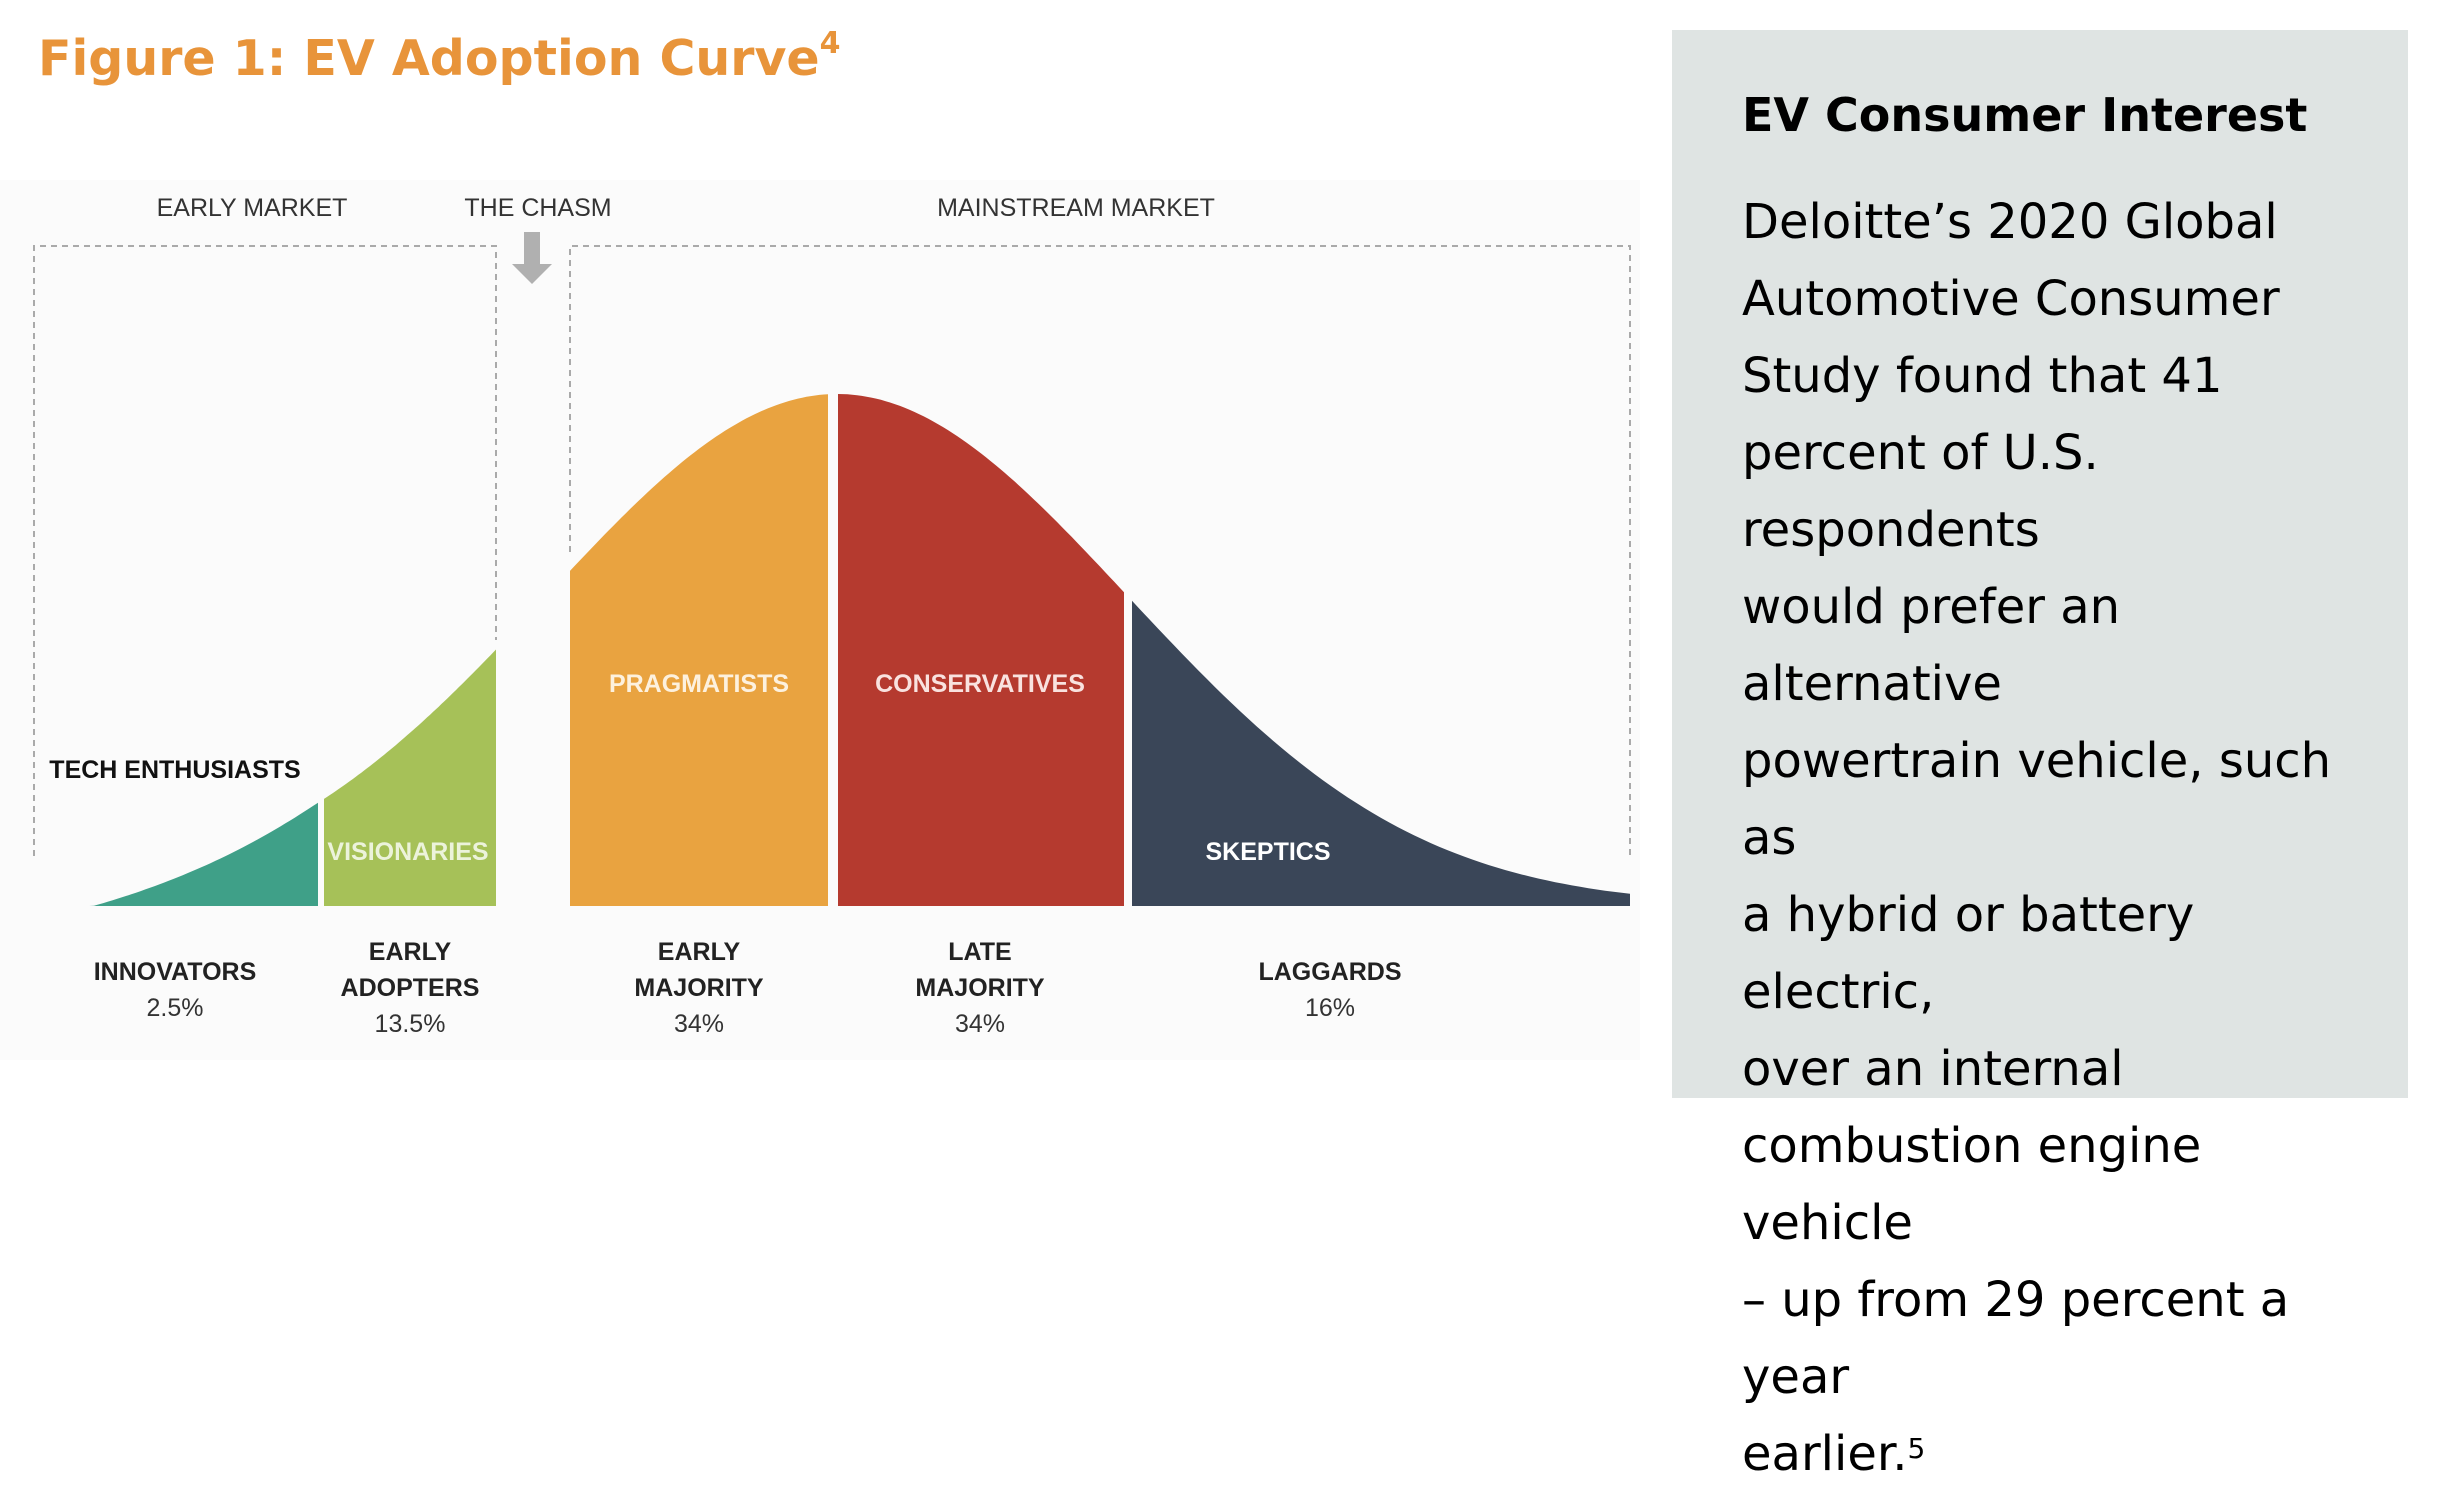 Image resolution: width=2440 pixels, height=1493 pixels. Describe the element at coordinates (1982, 376) in the screenshot. I see `sidebar-body-line: Study found that 41` at that location.